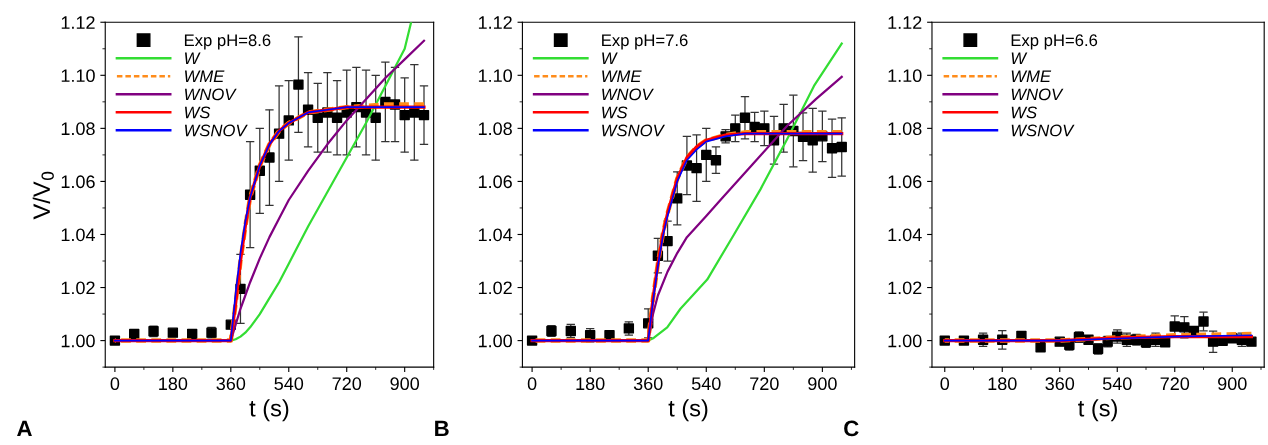 The height and width of the screenshot is (445, 1268). I want to click on legend-label: Exp pH=8.6, so click(227, 42).